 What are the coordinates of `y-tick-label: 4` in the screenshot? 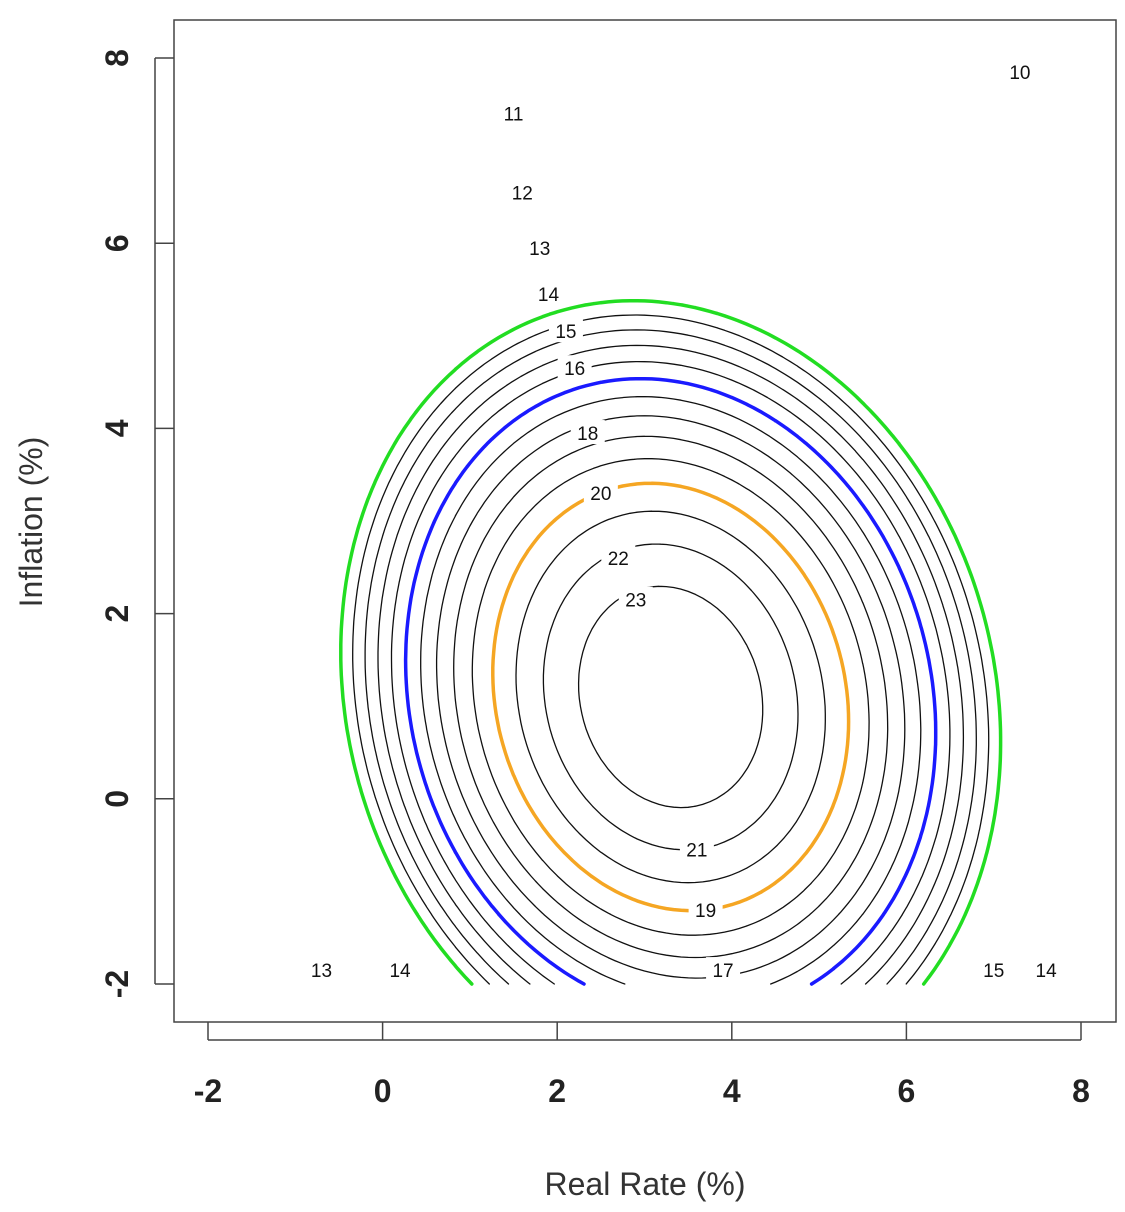 It's located at (117, 428).